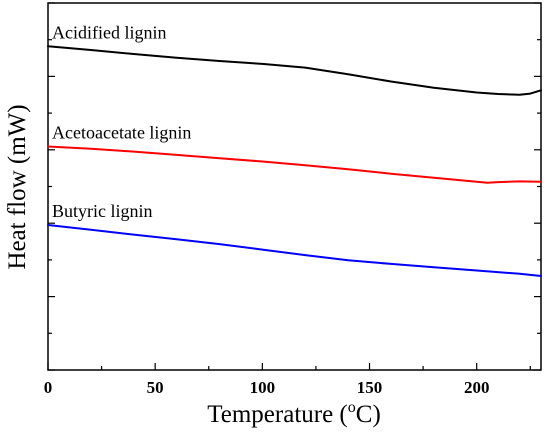 The height and width of the screenshot is (440, 550). I want to click on x-axis-title: Temperature (oC), so click(294, 413).